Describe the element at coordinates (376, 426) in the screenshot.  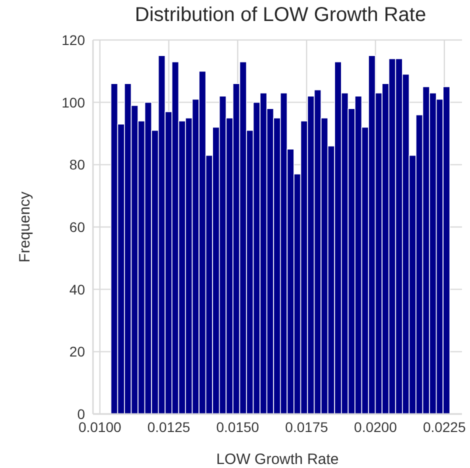
I see `x-tick-label: 0.0200` at that location.